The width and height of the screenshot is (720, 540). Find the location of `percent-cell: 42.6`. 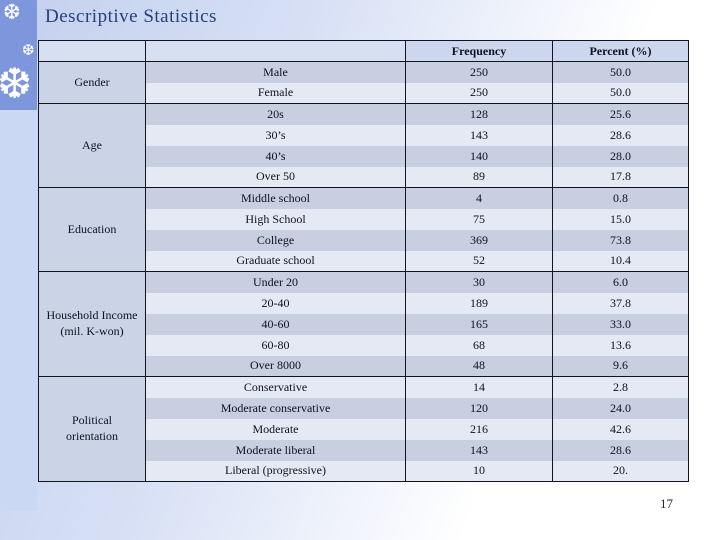

percent-cell: 42.6 is located at coordinates (620, 429).